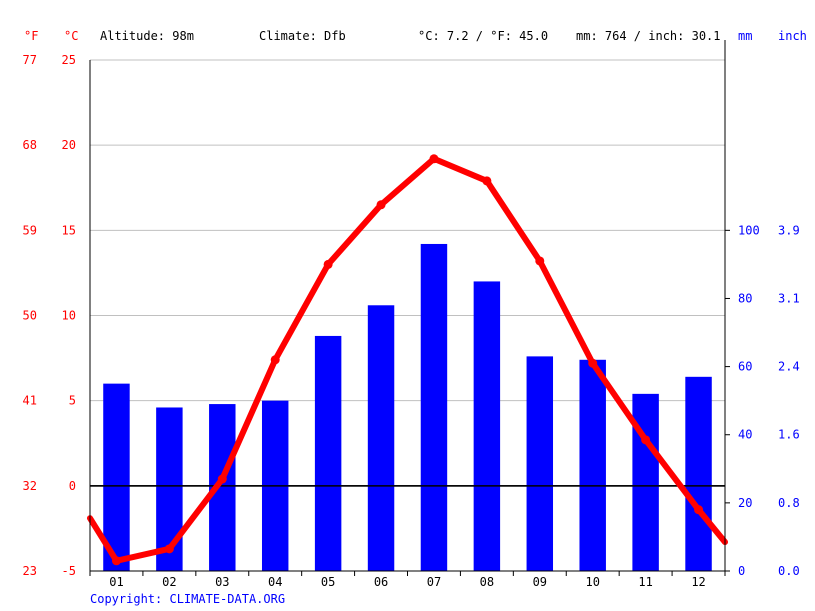  I want to click on fahrenheit-tick-label: 50, so click(30, 316).